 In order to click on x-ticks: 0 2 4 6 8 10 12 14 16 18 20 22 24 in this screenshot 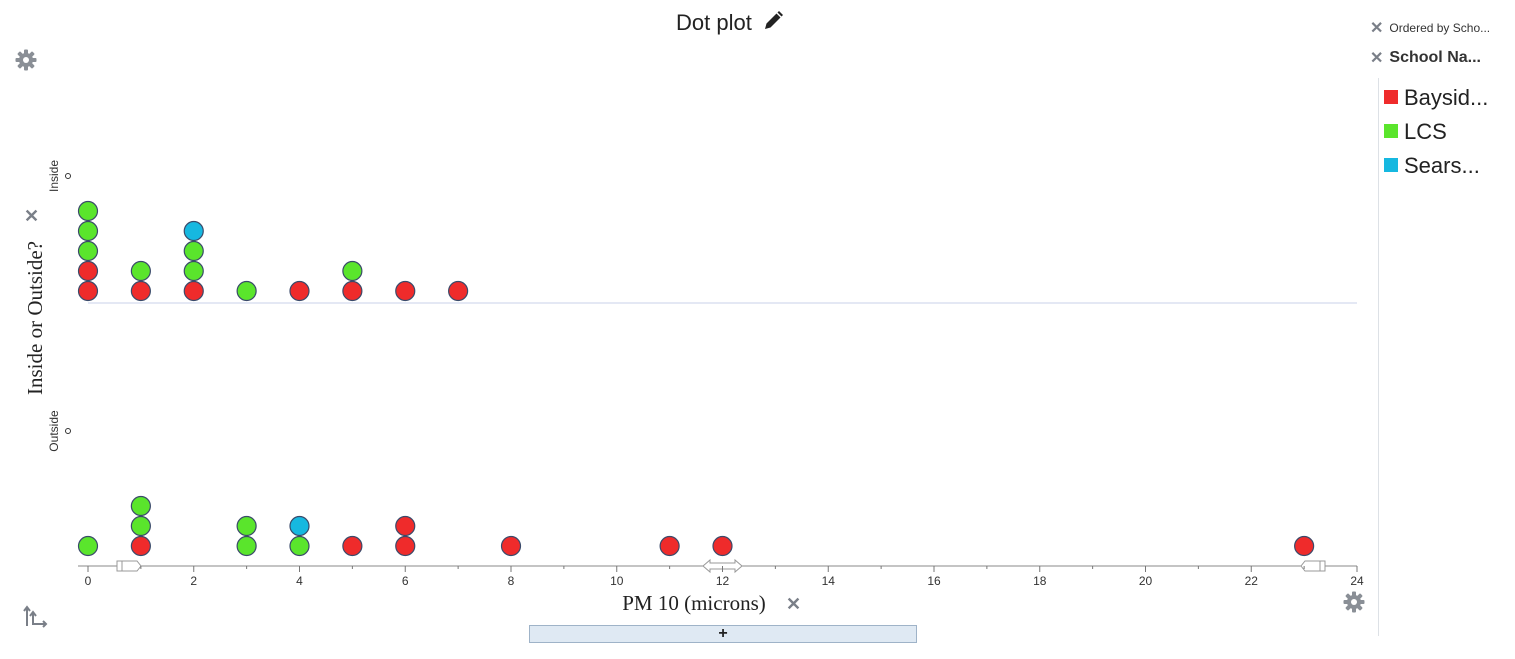, I will do `click(724, 577)`.